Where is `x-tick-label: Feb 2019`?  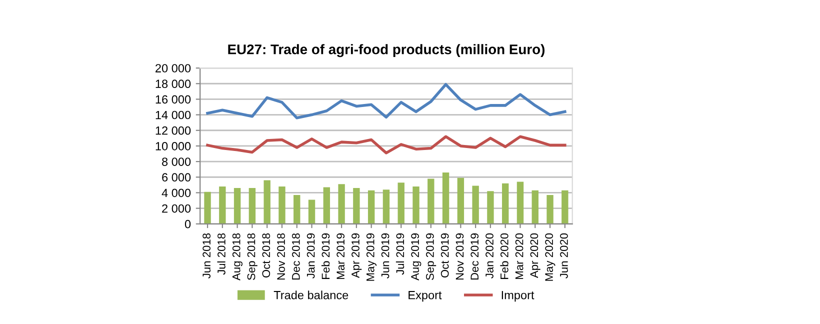
x-tick-label: Feb 2019 is located at coordinates (325, 256).